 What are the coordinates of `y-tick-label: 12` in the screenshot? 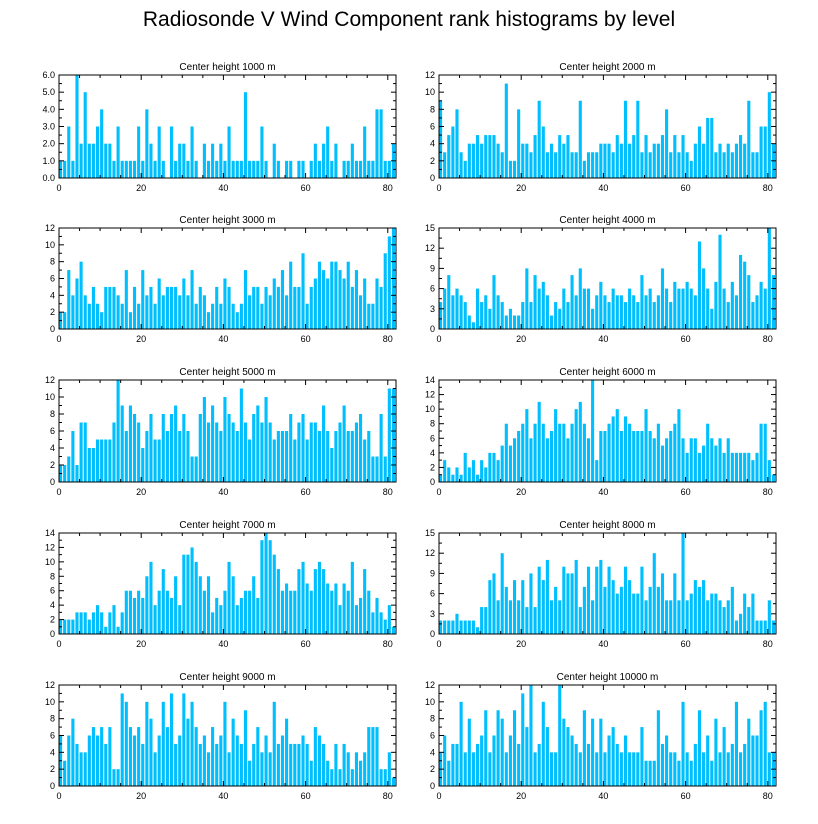 It's located at (50, 685).